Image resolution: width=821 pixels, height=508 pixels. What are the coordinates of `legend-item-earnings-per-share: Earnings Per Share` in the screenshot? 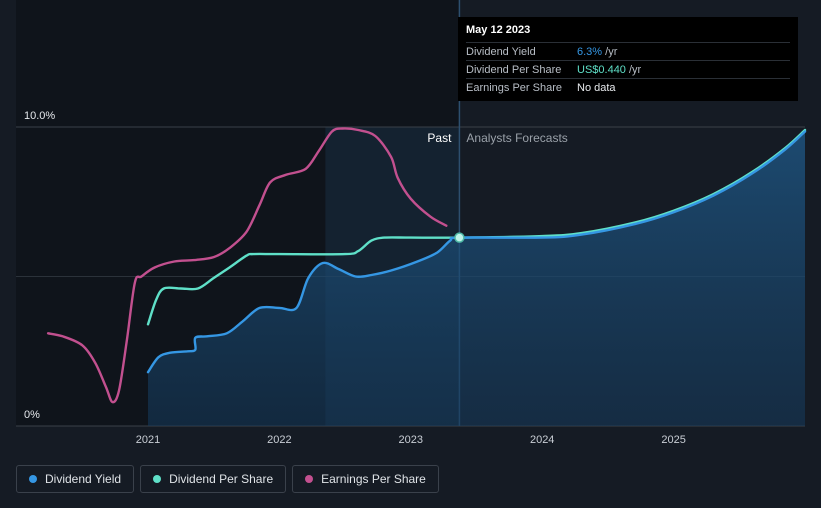 It's located at (365, 479).